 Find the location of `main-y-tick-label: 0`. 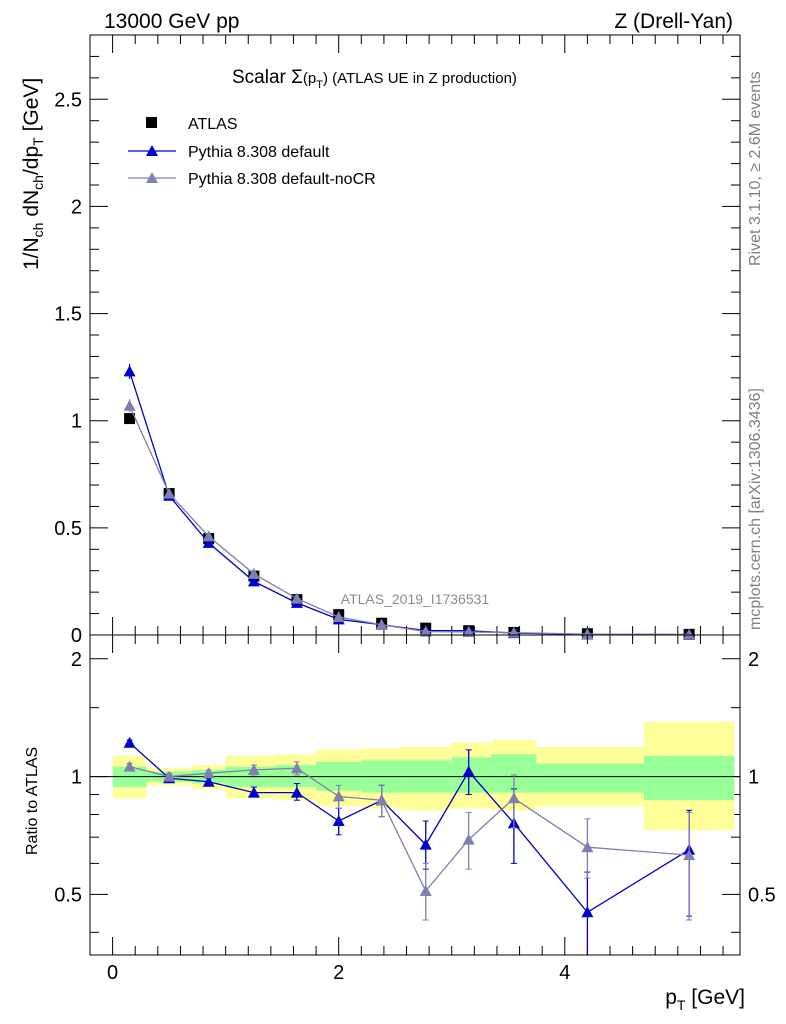

main-y-tick-label: 0 is located at coordinates (76, 636).